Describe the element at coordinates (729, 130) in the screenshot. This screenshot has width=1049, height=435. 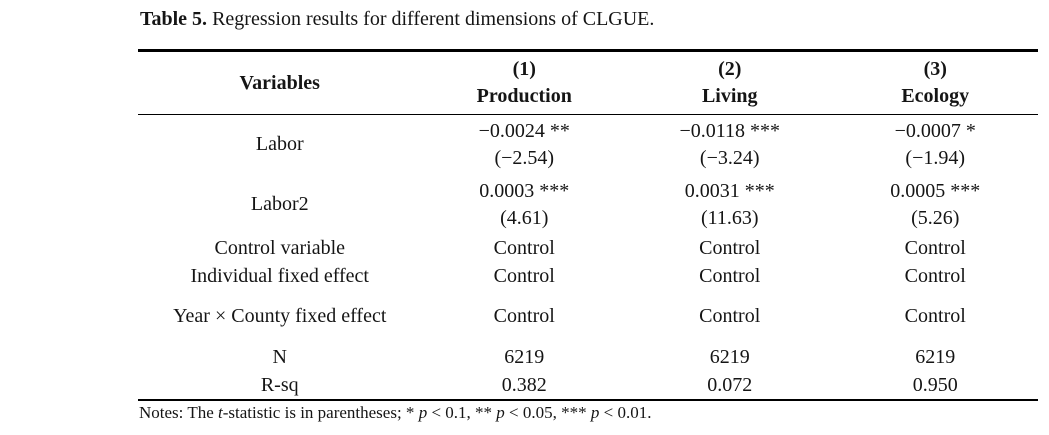
I see `coefficient-value: −0.0118 ***` at that location.